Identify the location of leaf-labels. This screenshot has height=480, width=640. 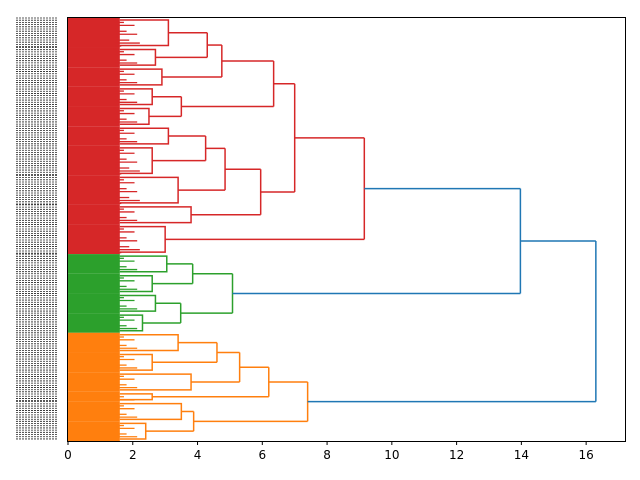
(37, 228).